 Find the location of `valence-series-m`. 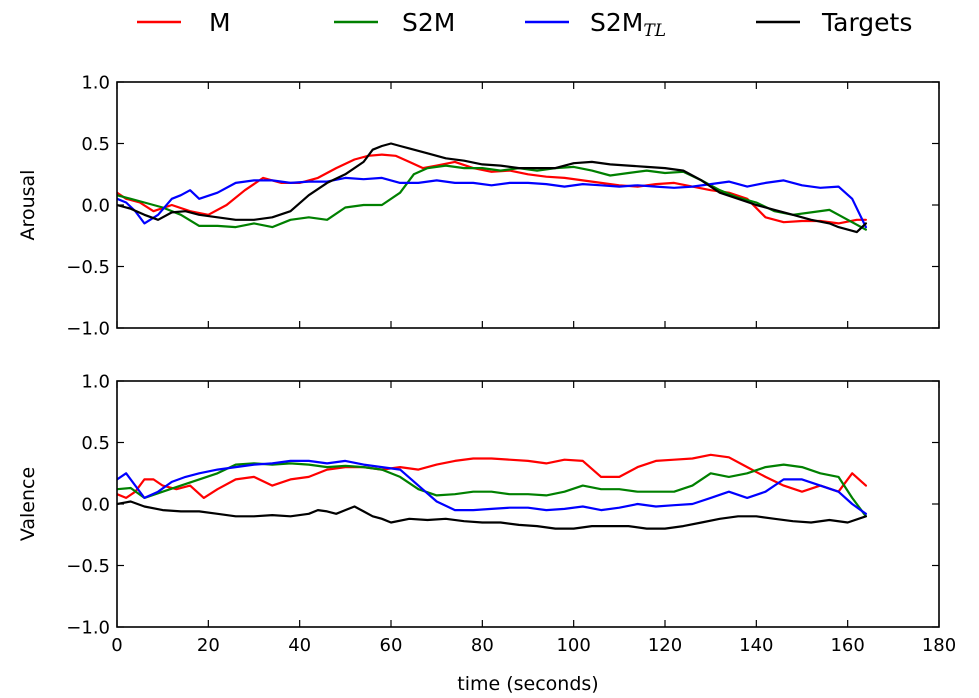

valence-series-m is located at coordinates (492, 476).